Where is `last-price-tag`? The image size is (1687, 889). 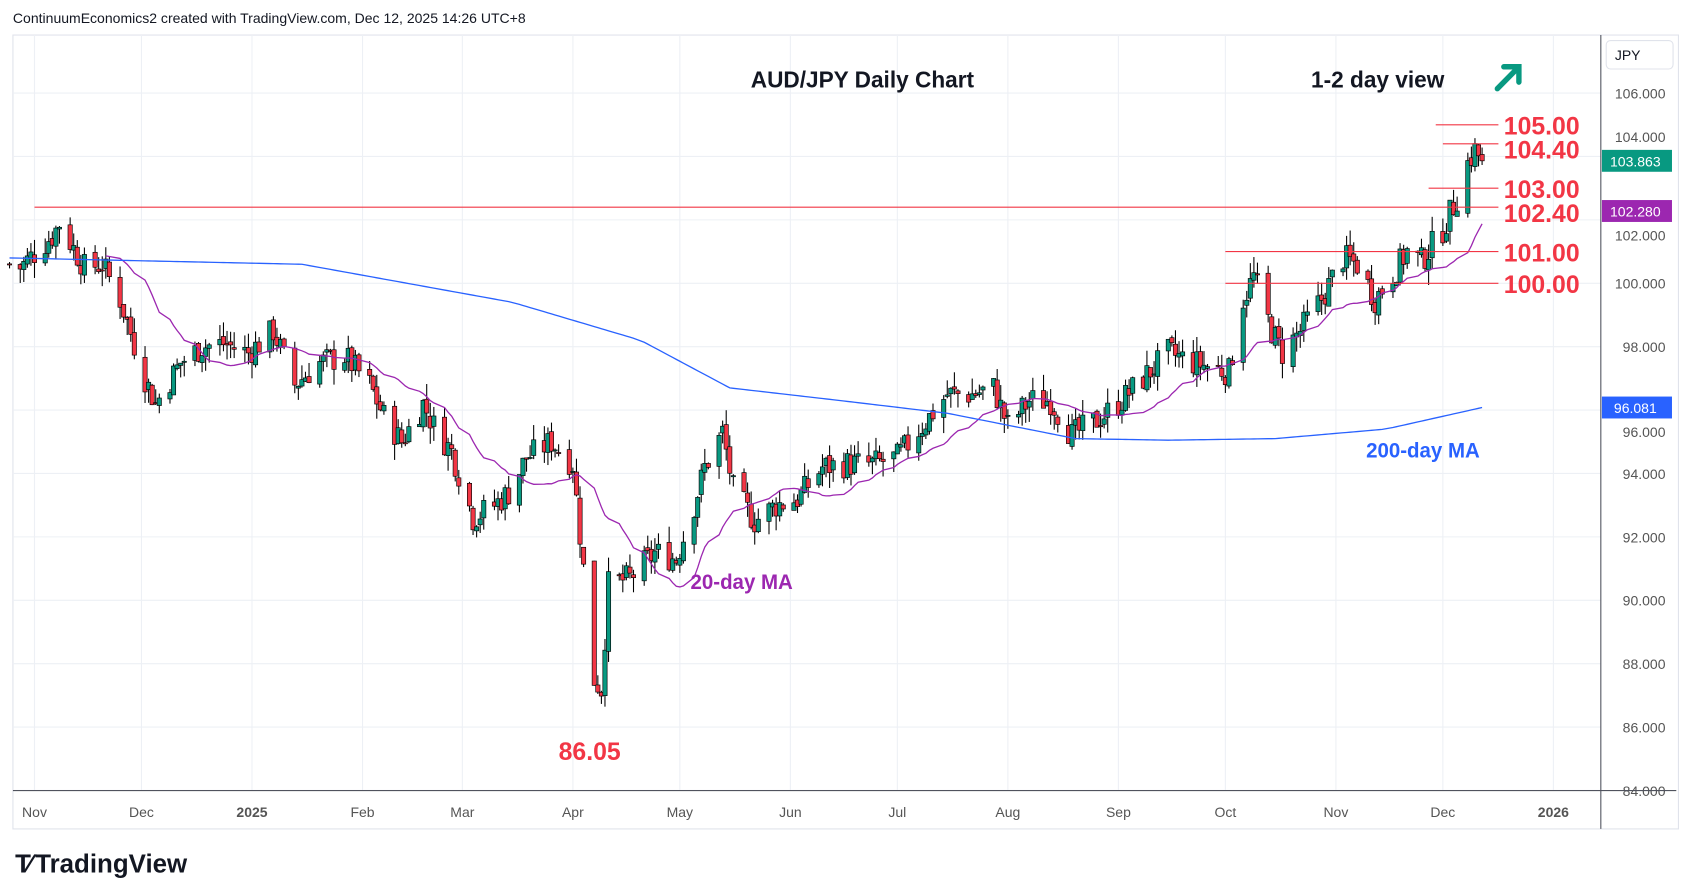
last-price-tag is located at coordinates (1636, 160).